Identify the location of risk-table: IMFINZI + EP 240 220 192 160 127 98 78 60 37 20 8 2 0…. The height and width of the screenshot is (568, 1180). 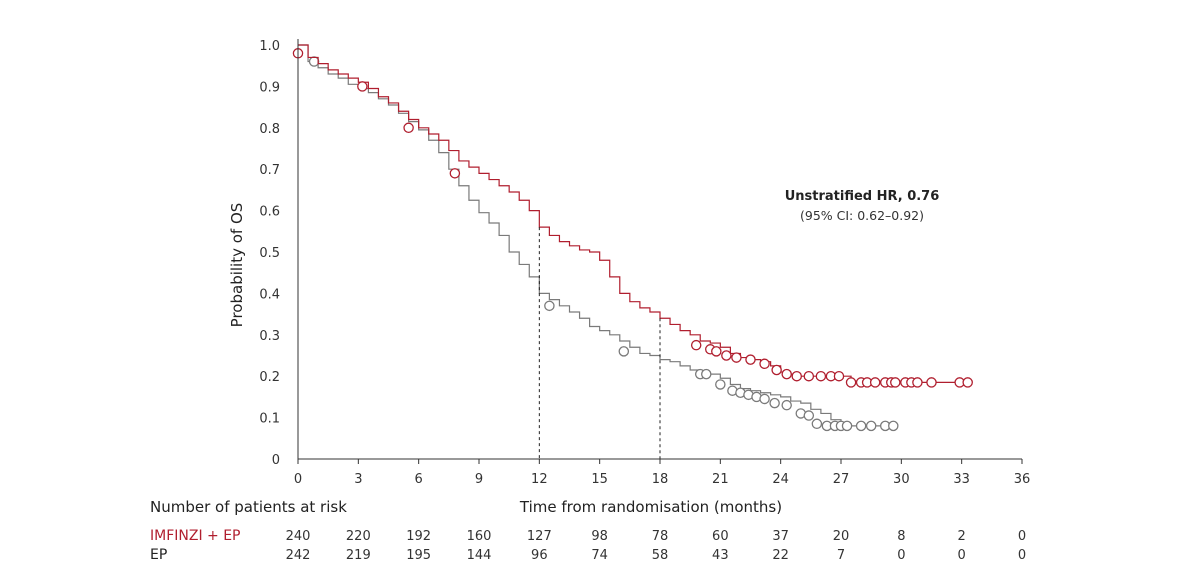
(588, 545).